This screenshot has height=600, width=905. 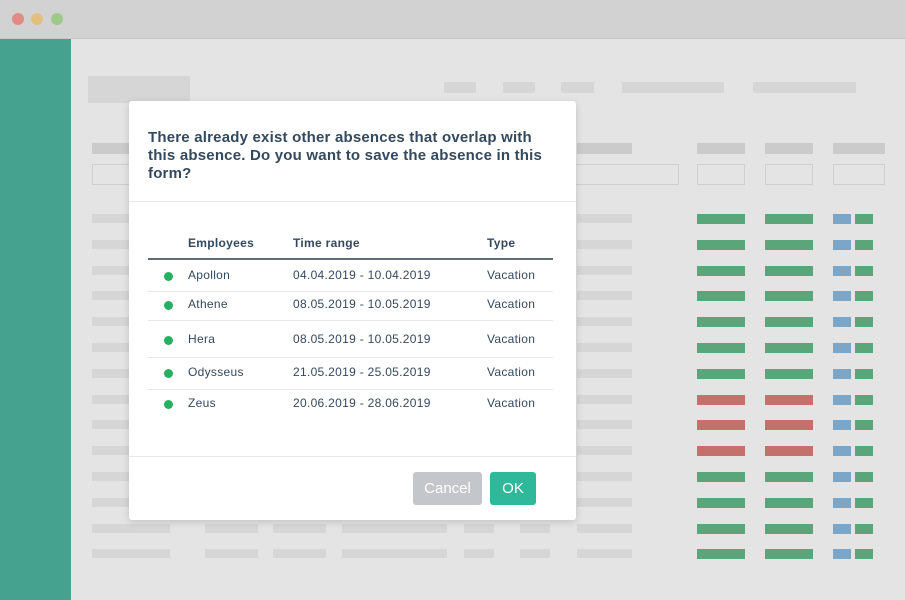 I want to click on maximize-light, so click(x=57, y=19).